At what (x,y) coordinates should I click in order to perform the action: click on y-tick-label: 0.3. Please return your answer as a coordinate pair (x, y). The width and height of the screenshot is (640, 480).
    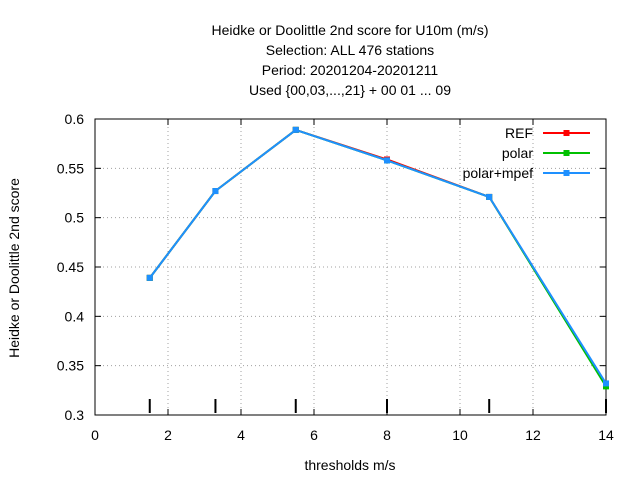
    Looking at the image, I should click on (75, 415).